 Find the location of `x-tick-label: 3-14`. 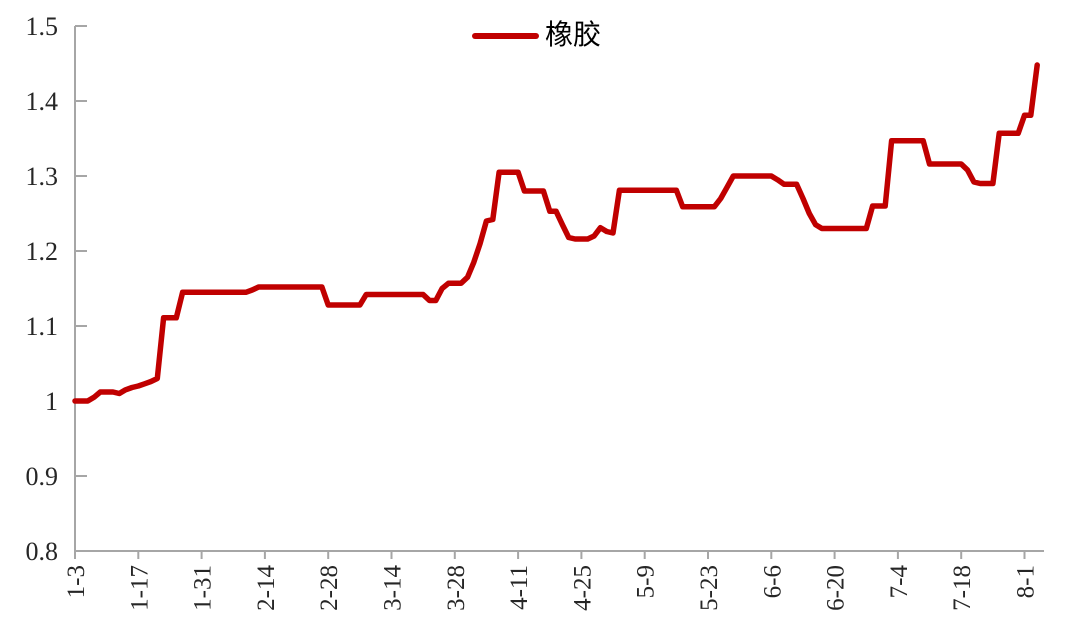

x-tick-label: 3-14 is located at coordinates (393, 588).